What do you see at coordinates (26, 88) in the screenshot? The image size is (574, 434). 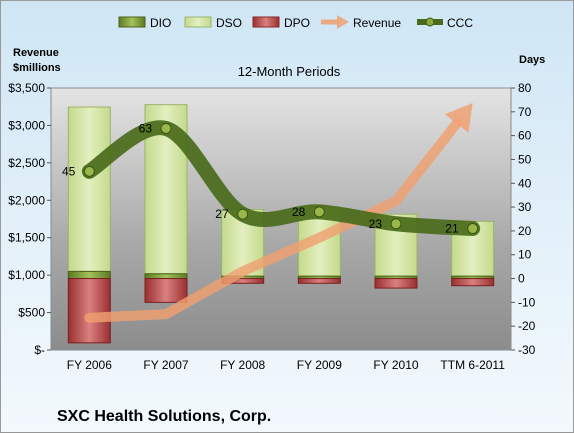 I see `left-tick-label: $3,500` at bounding box center [26, 88].